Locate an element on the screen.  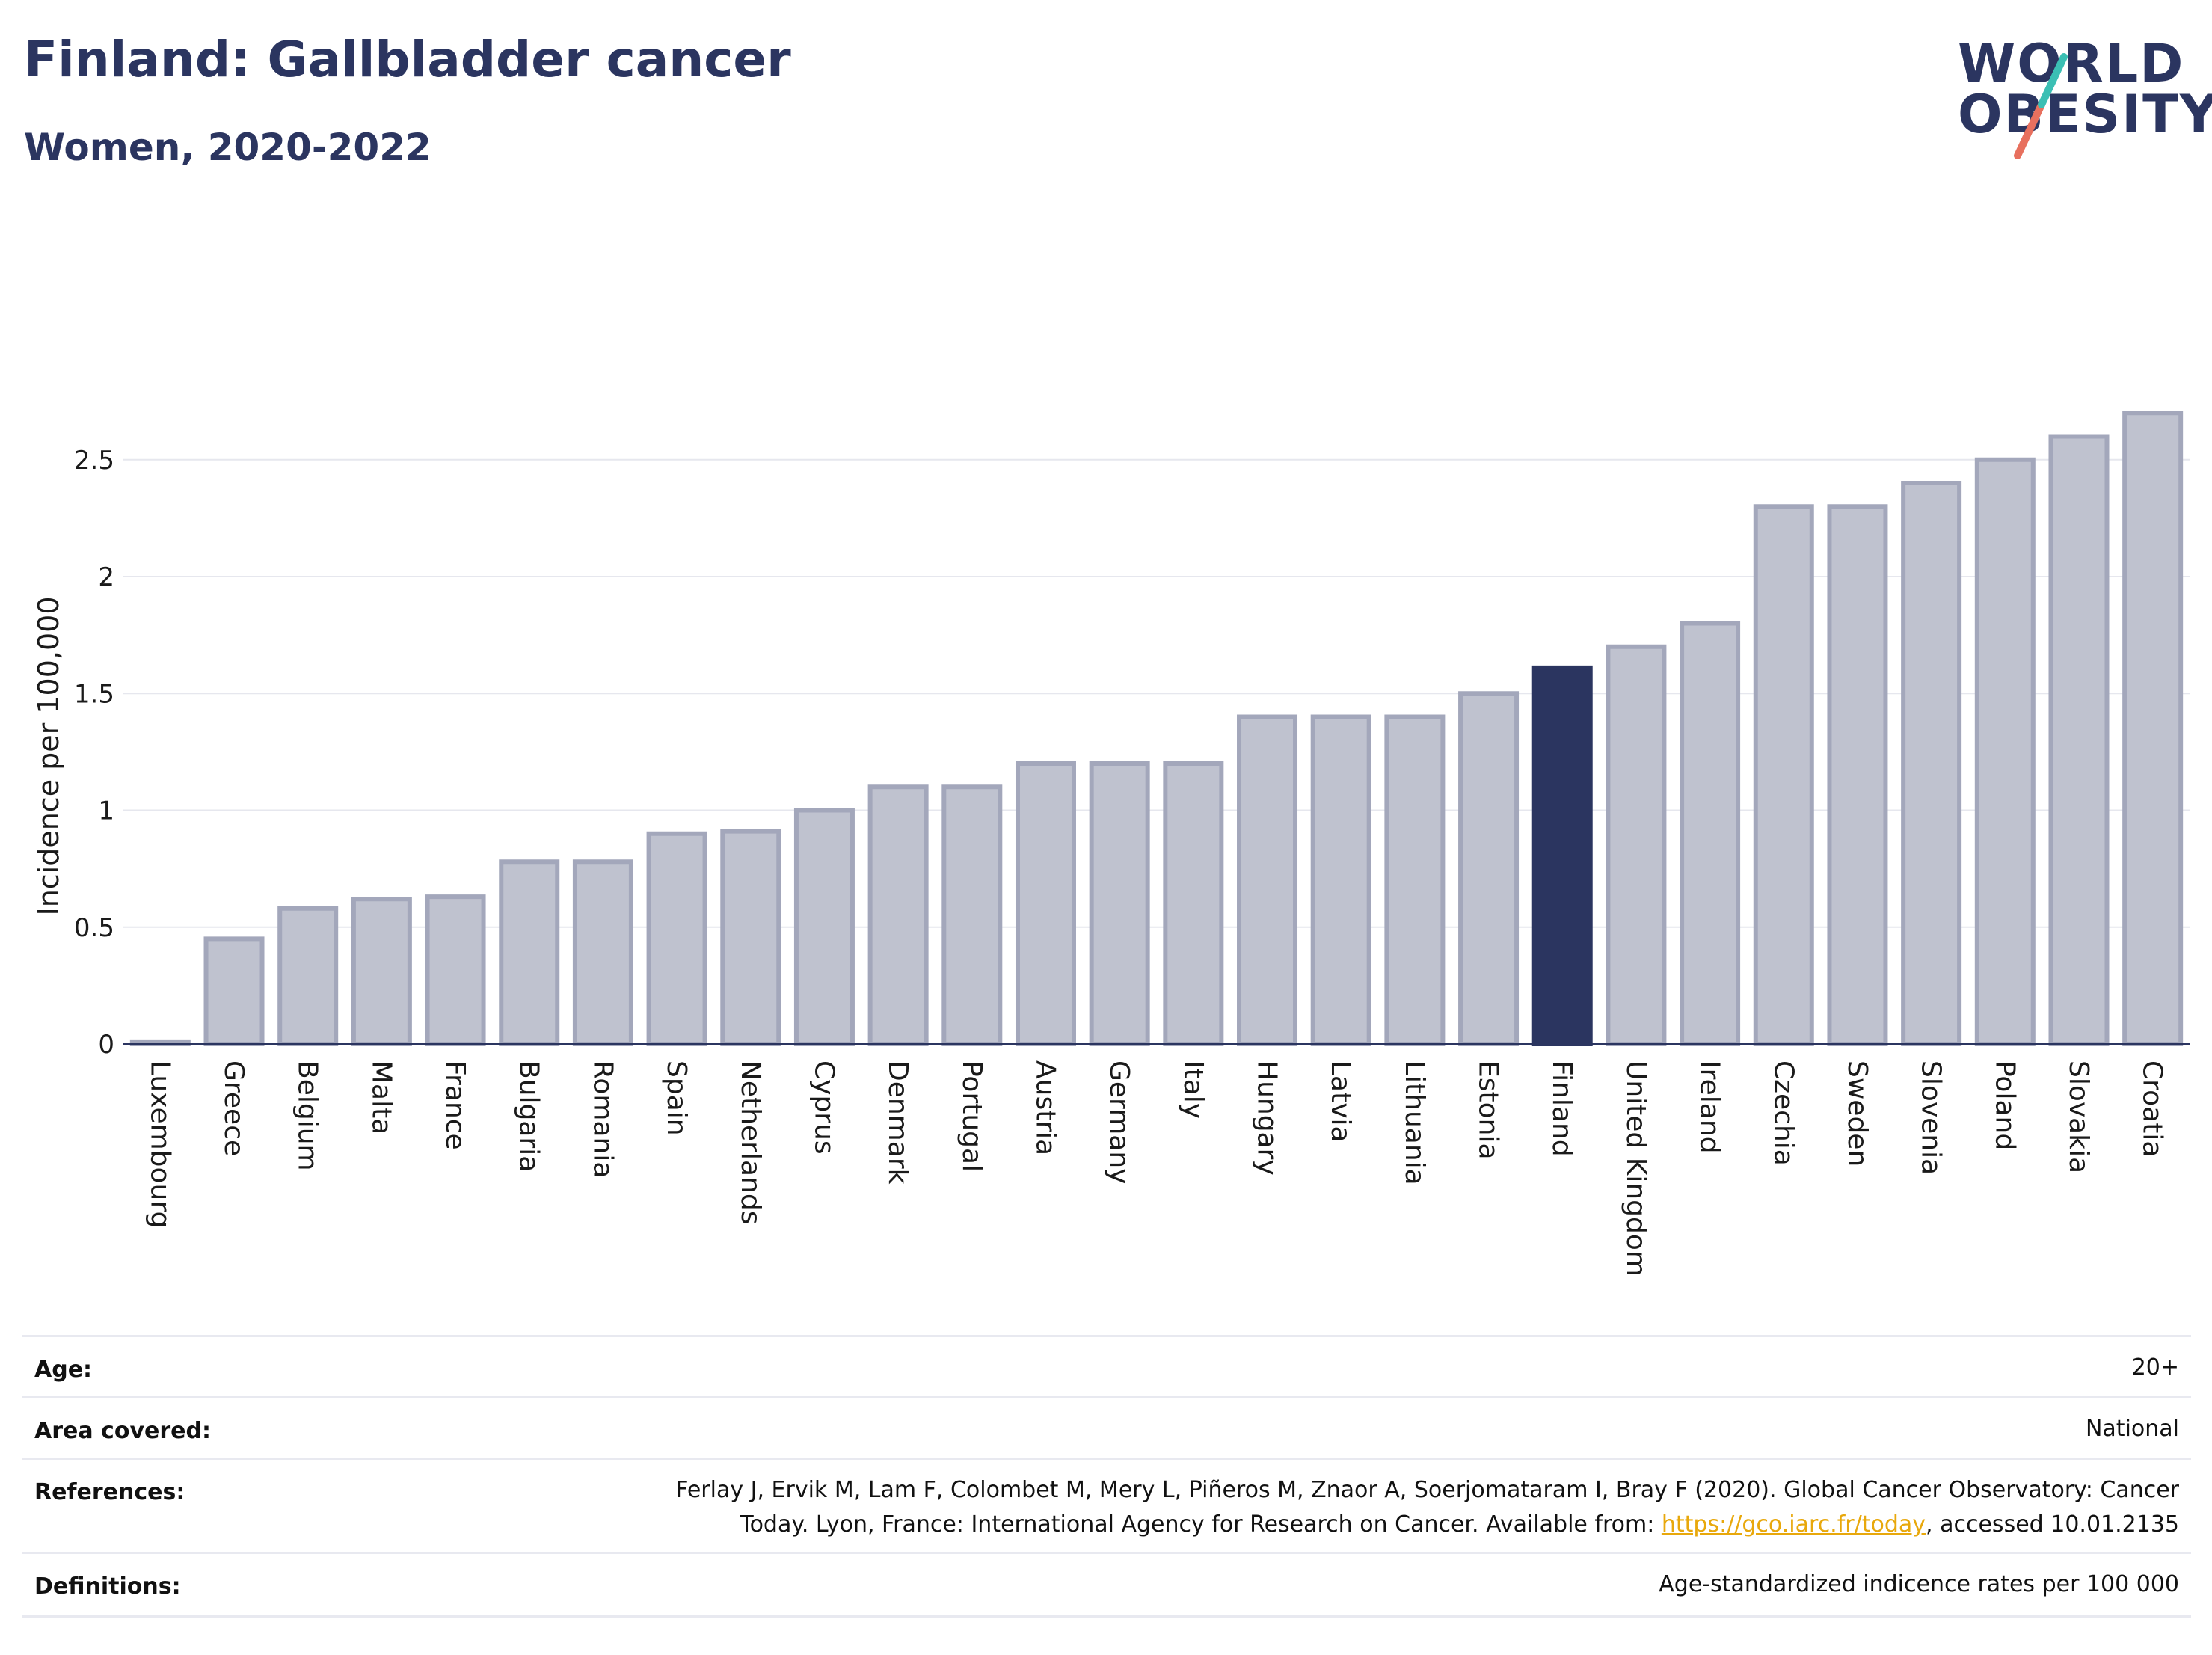
references-line2-post: , accessed 10.01.2135 is located at coordinates (2052, 1524).